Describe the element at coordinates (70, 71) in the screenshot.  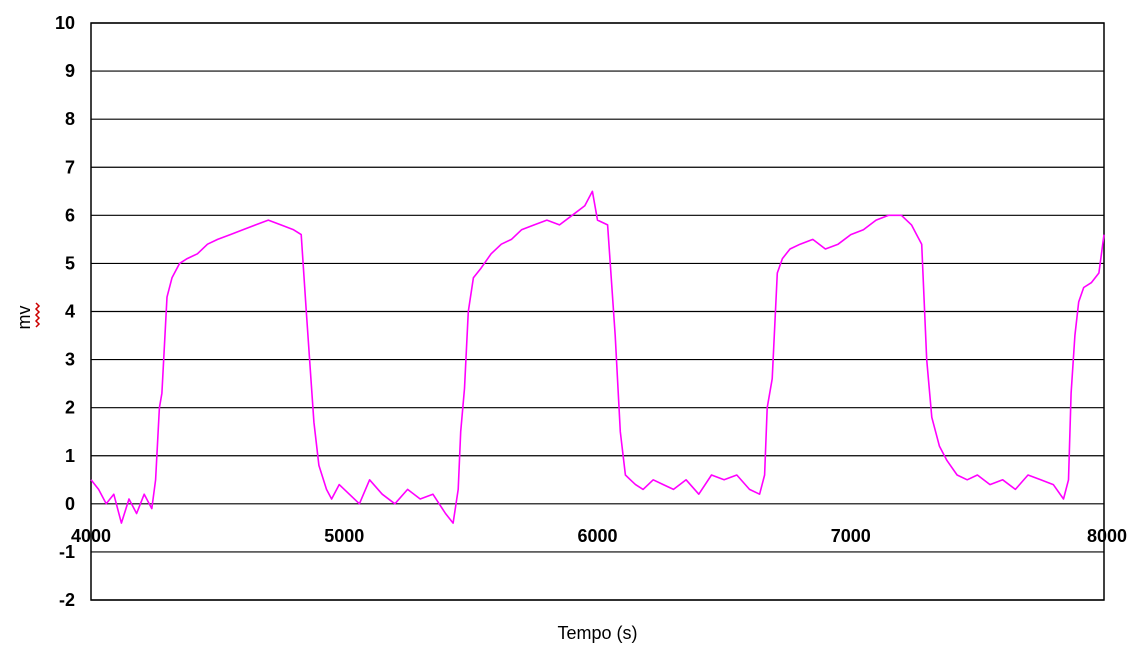
I see `y-tick-label: 9` at that location.